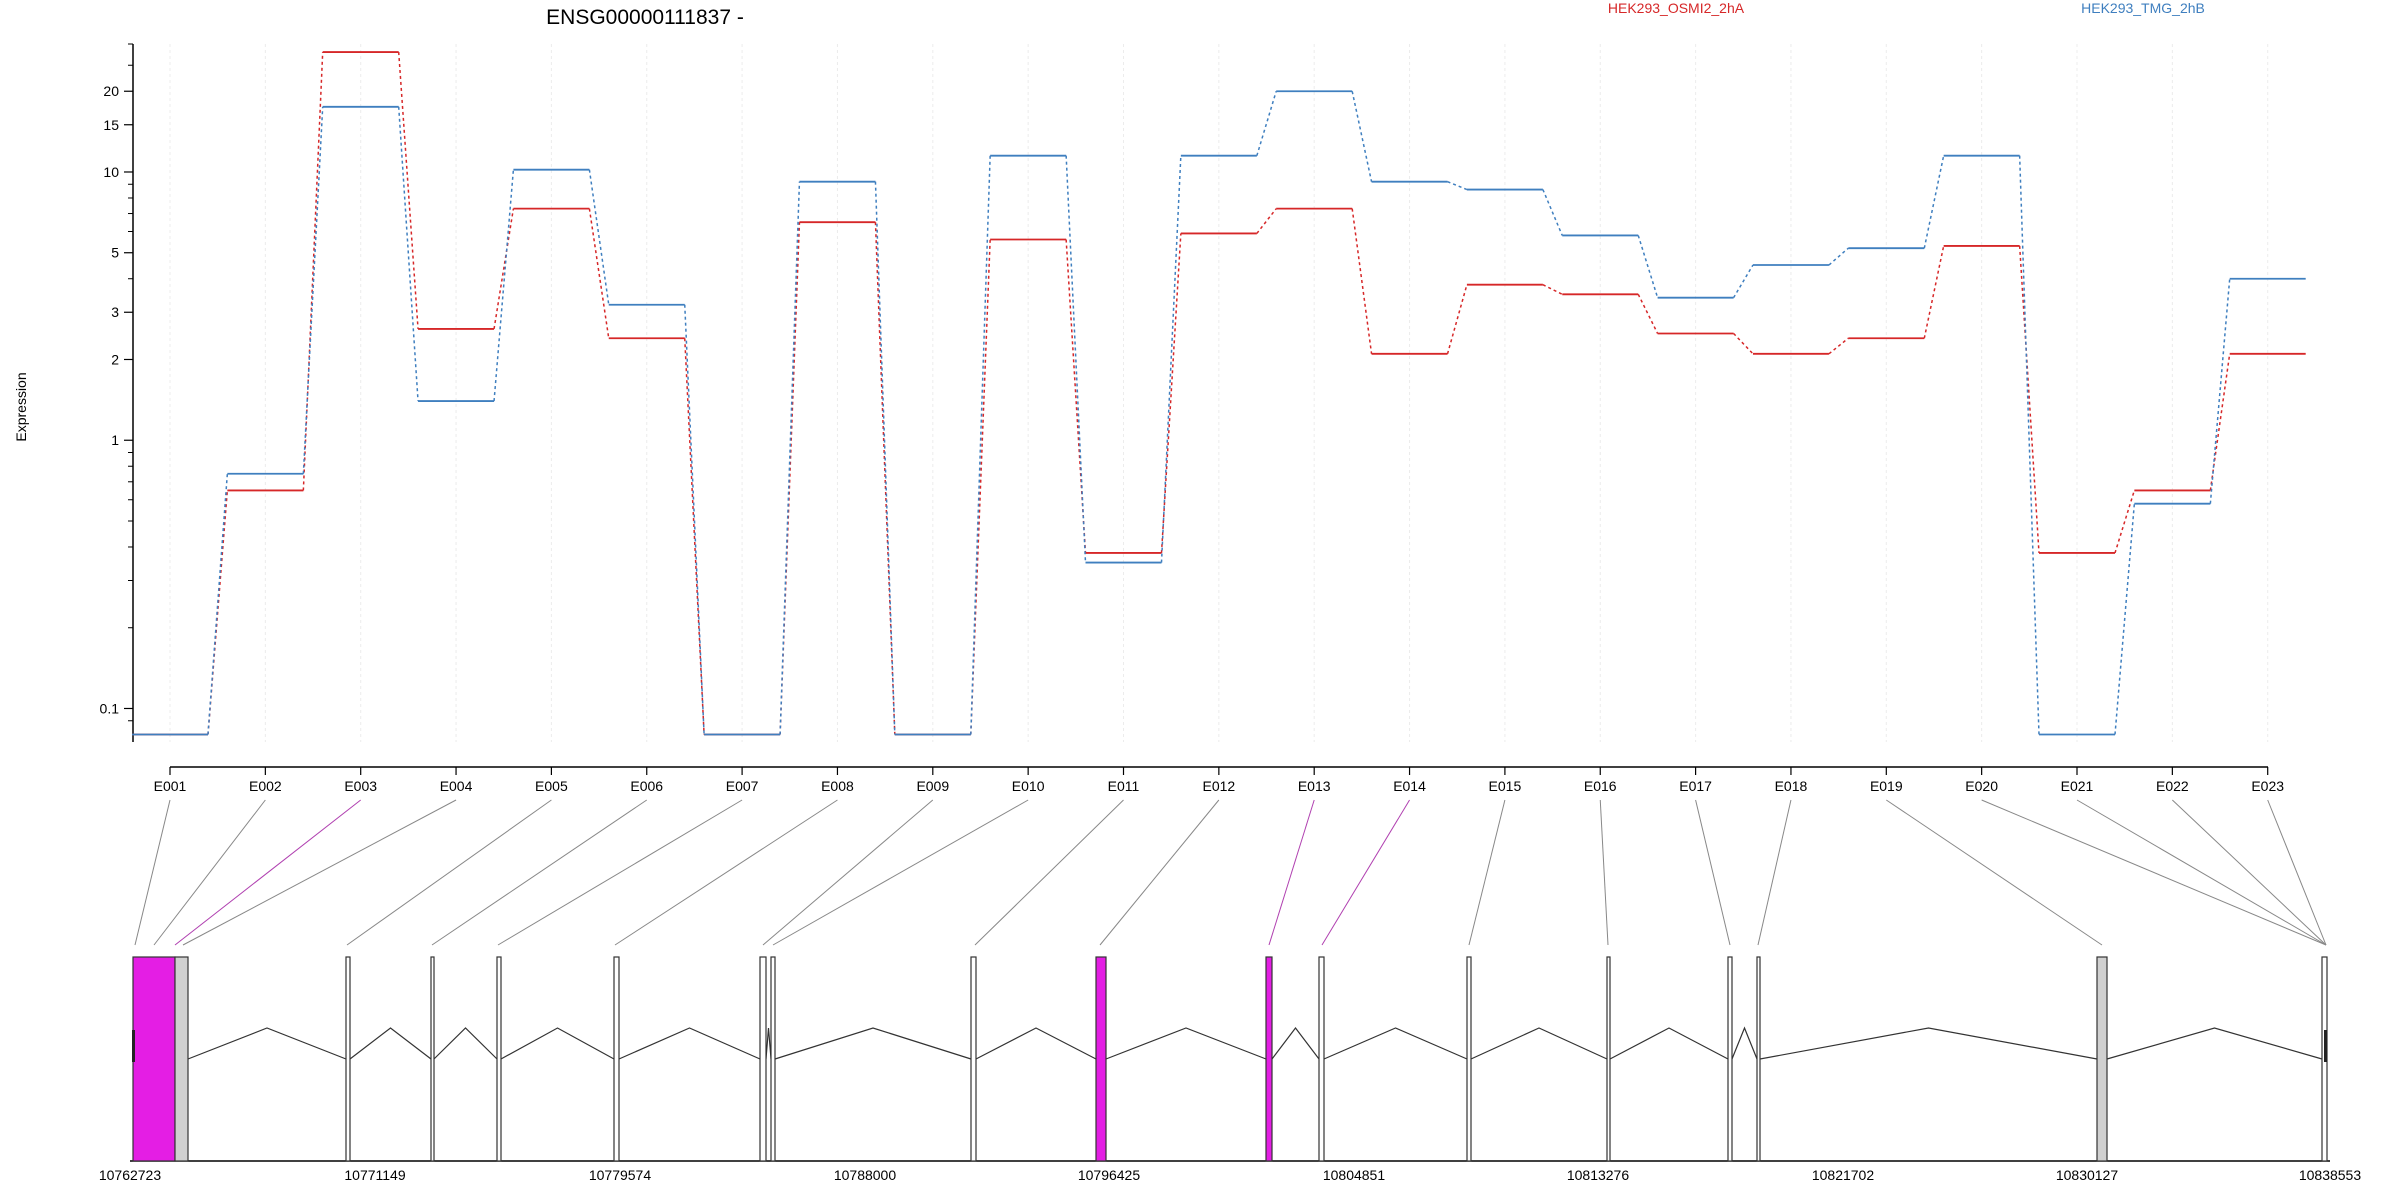  Describe the element at coordinates (170, 786) in the screenshot. I see `x-tick-label: E001` at that location.